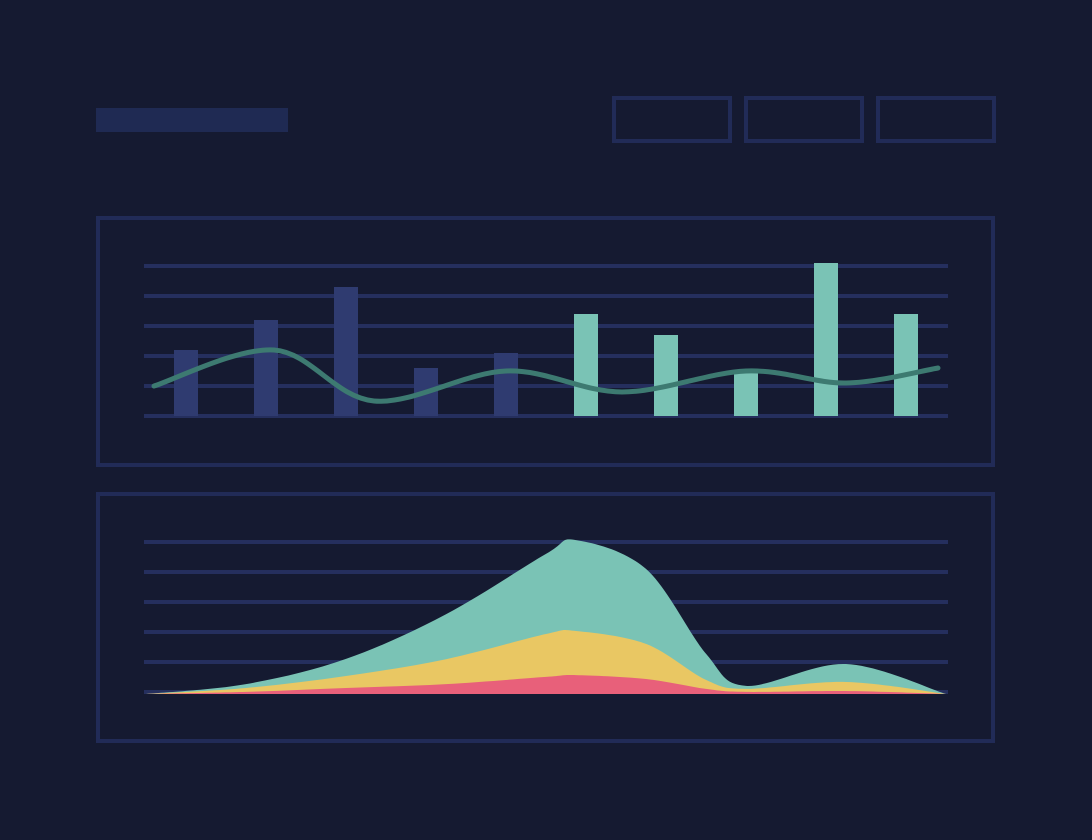 The image size is (1092, 840). Describe the element at coordinates (192, 120) in the screenshot. I see `title-placeholder` at that location.